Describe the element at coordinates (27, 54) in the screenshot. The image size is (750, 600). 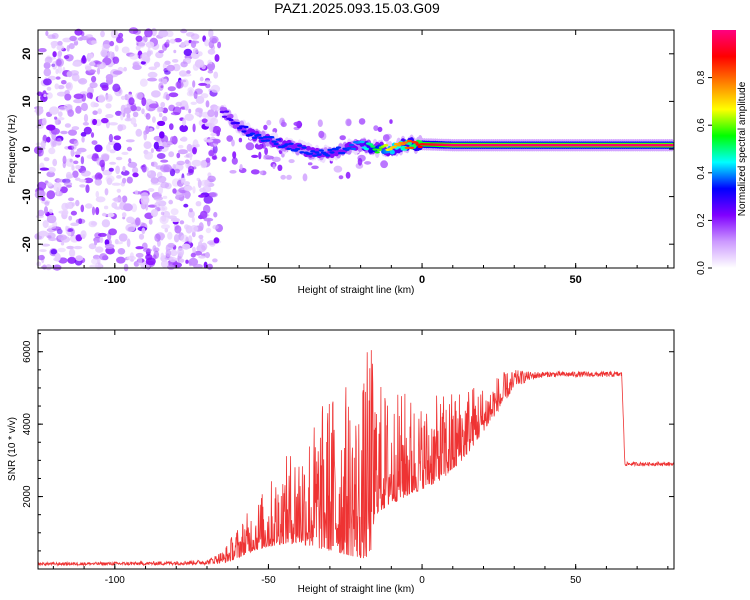
I see `y-tick-label: 20` at that location.